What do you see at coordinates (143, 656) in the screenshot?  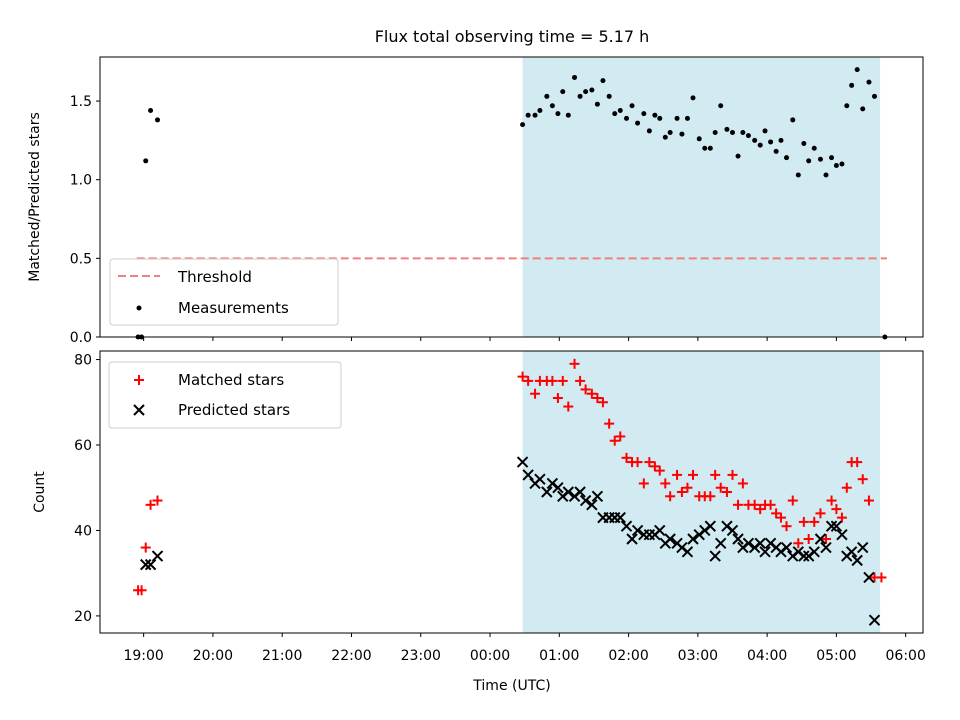 I see `x-tick-label: 19:00` at bounding box center [143, 656].